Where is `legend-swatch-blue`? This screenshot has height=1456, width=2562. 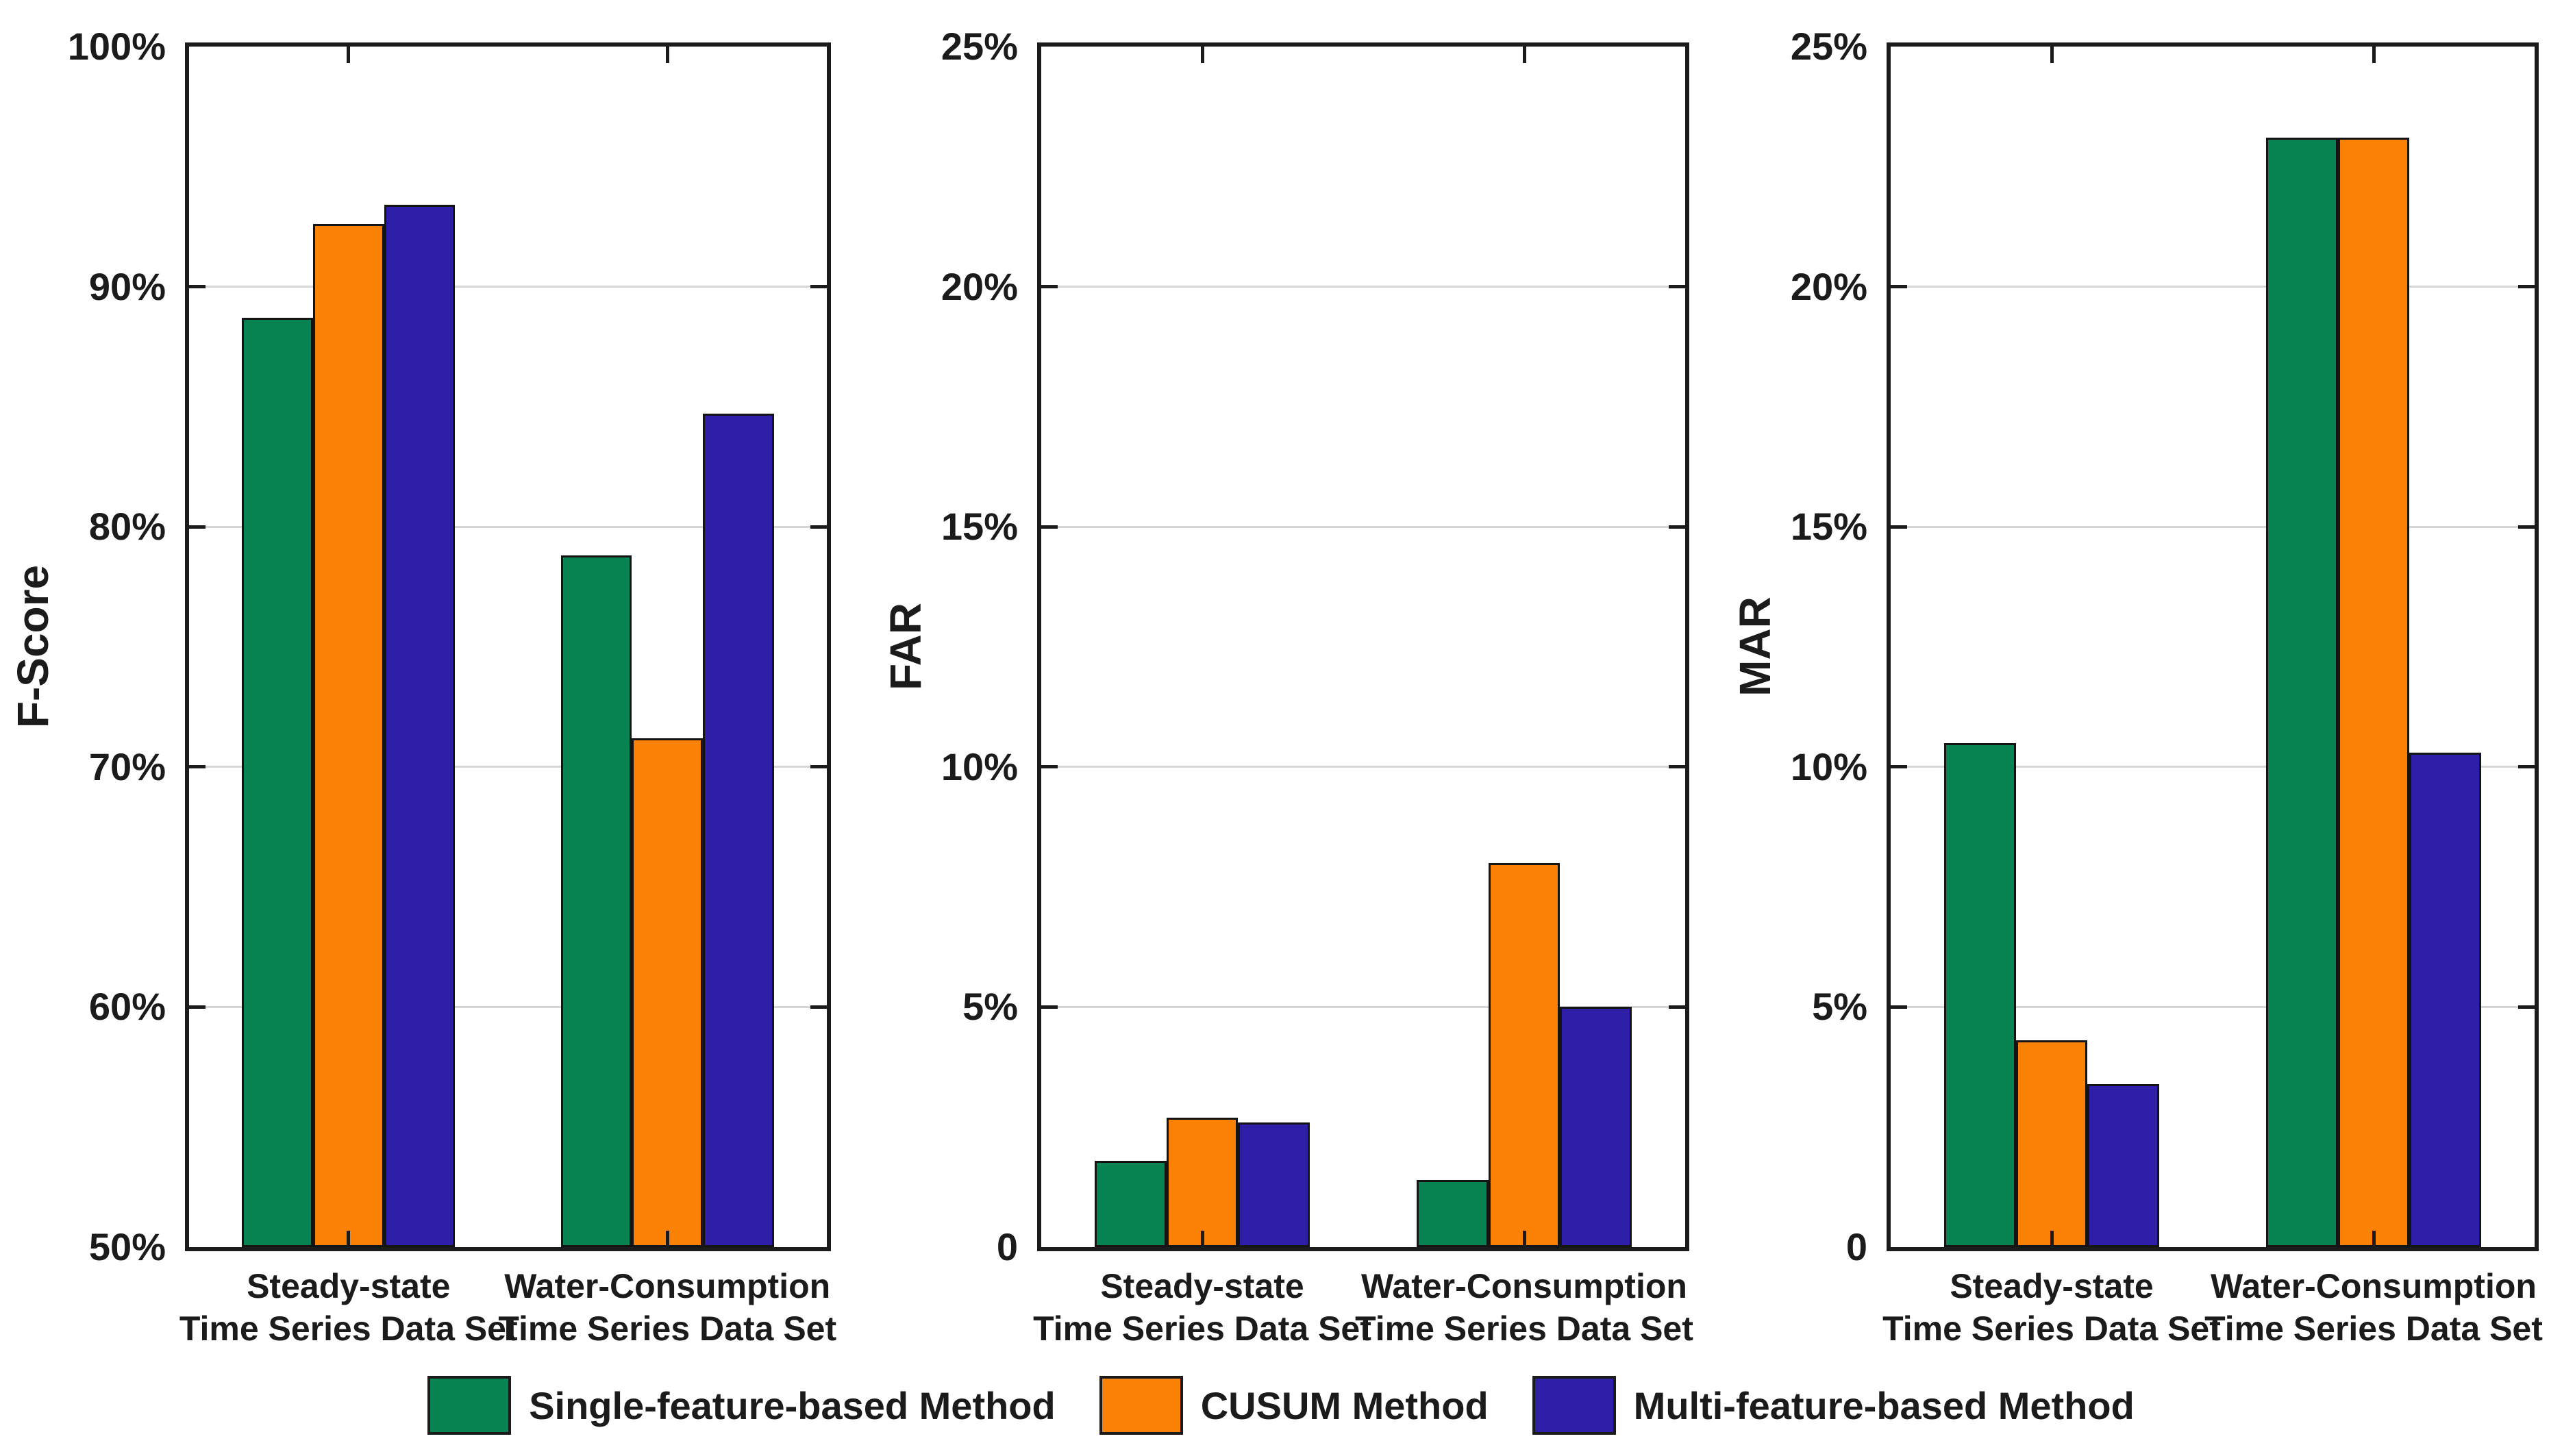
legend-swatch-blue is located at coordinates (1574, 1405).